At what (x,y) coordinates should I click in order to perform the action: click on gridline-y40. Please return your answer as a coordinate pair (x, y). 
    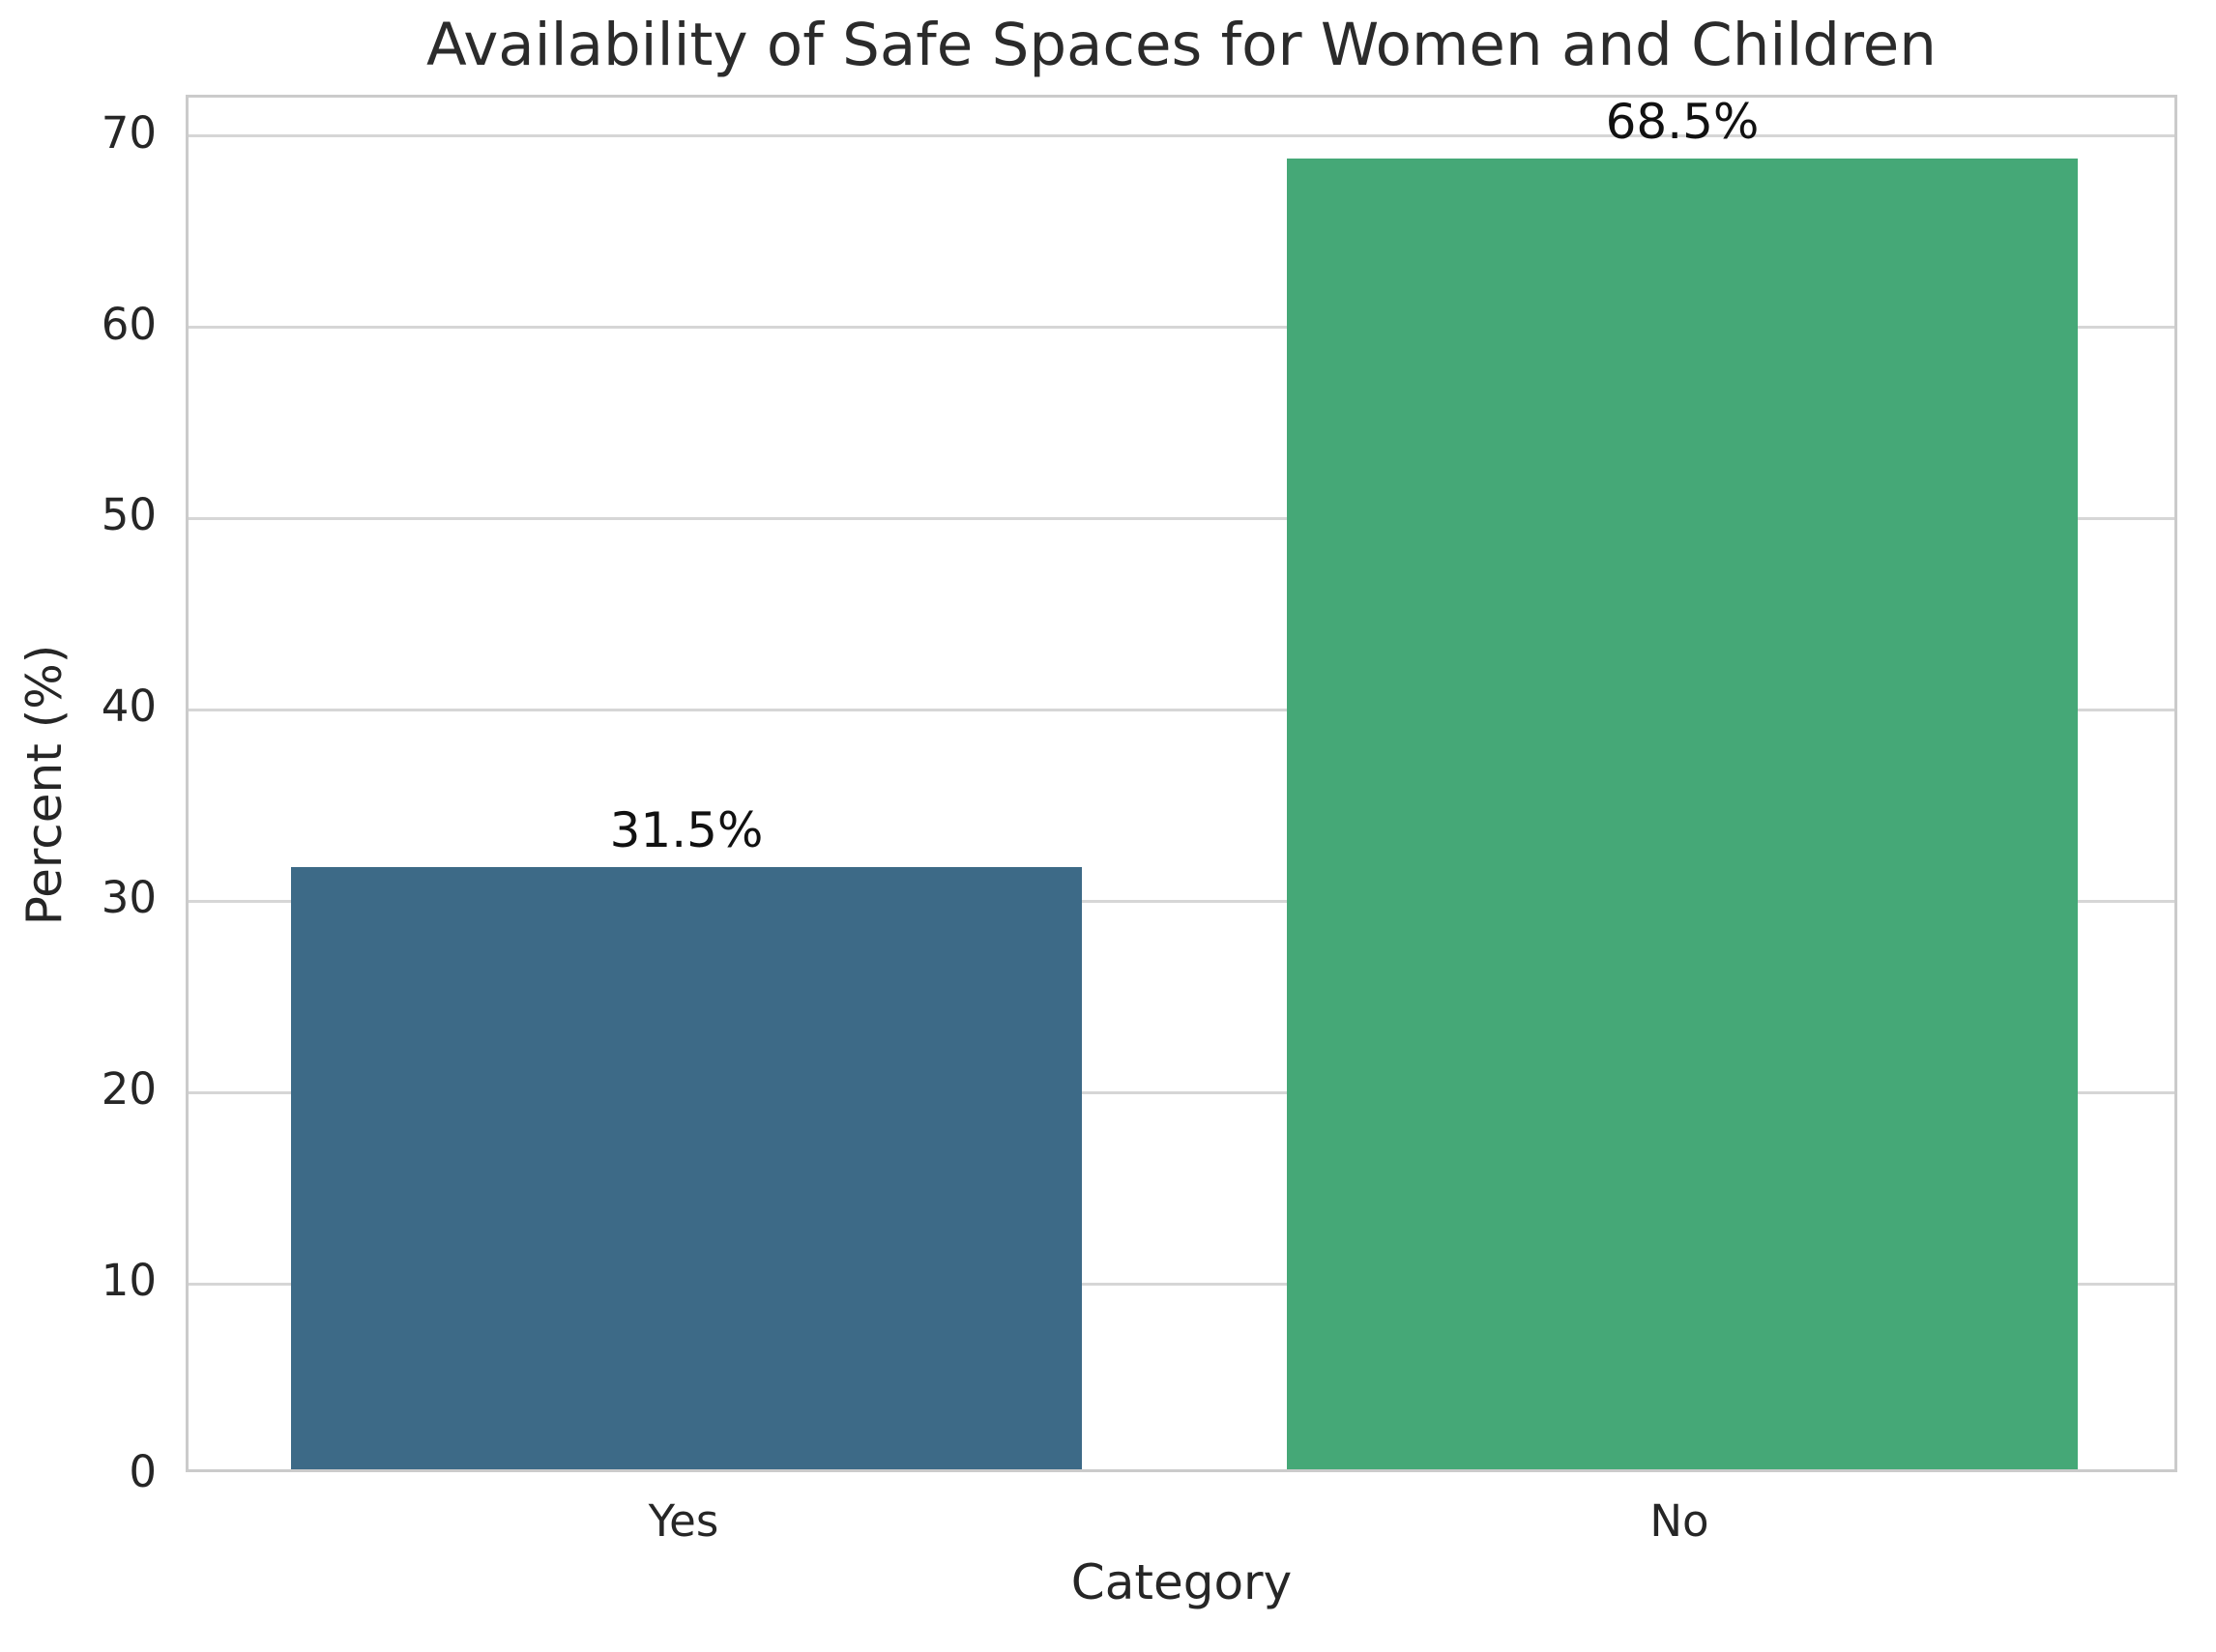
    Looking at the image, I should click on (1181, 709).